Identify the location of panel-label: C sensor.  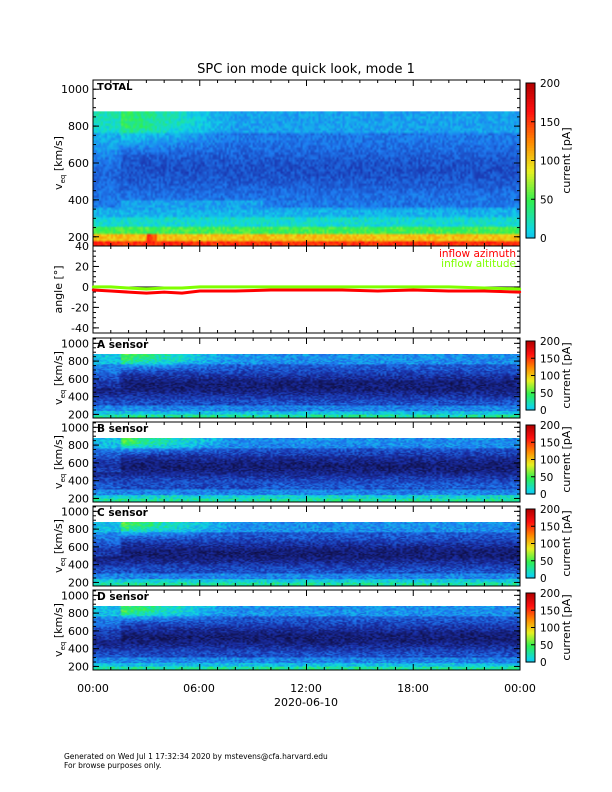
(123, 513).